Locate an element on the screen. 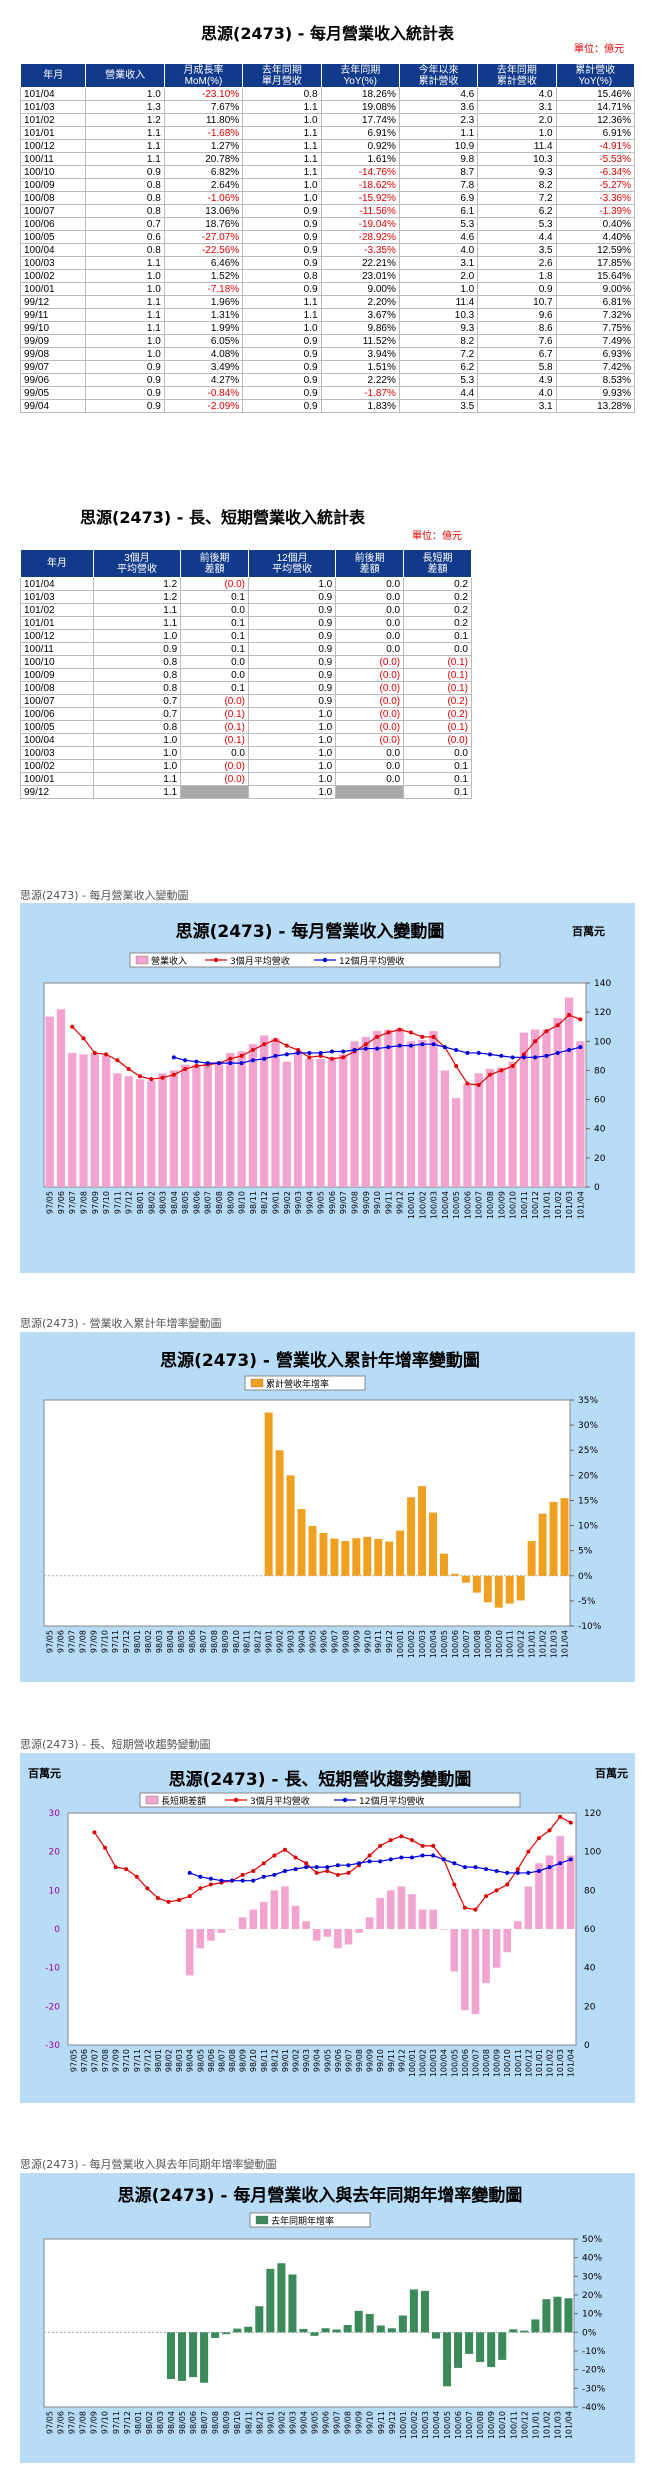 The height and width of the screenshot is (2475, 655). x-tick-label: 97/12 is located at coordinates (127, 2422).